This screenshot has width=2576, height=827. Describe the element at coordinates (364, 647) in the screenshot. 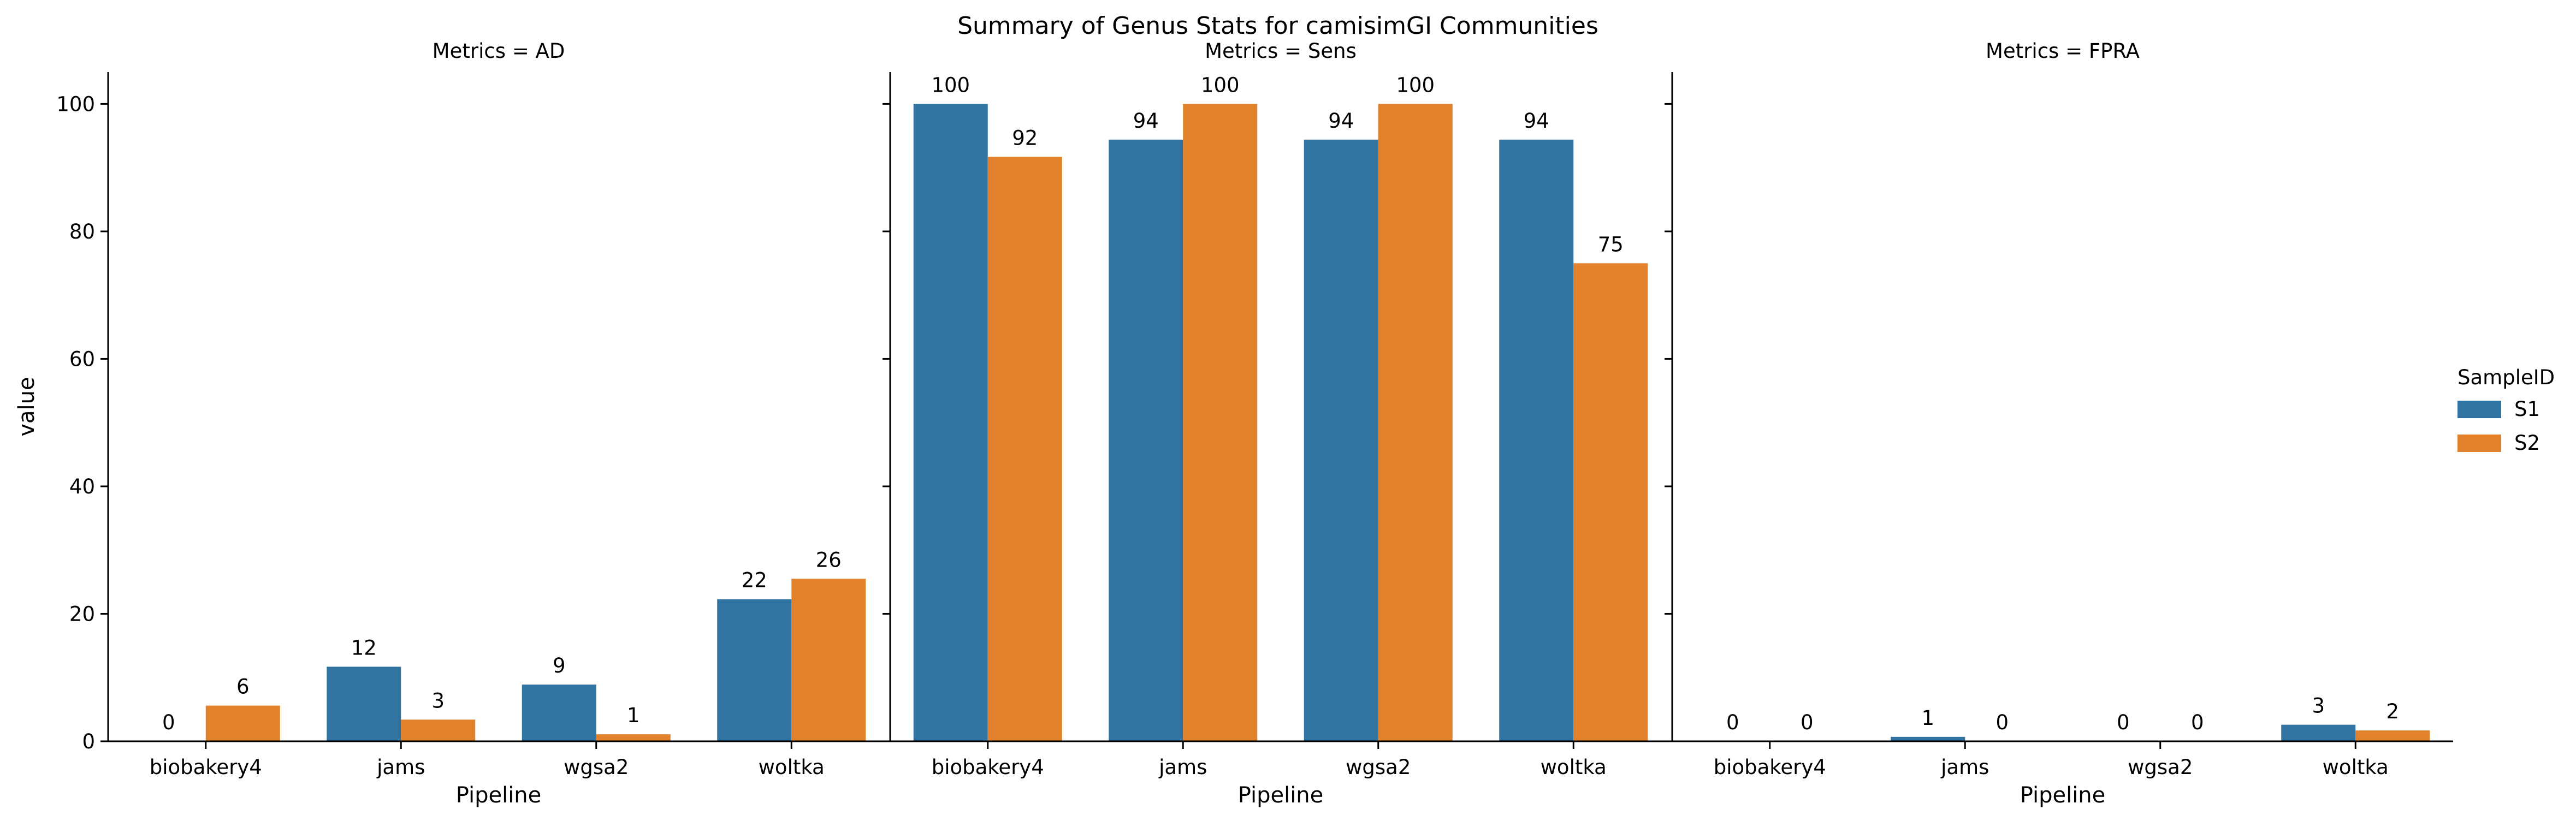

I see `bar-value-label: 12` at that location.